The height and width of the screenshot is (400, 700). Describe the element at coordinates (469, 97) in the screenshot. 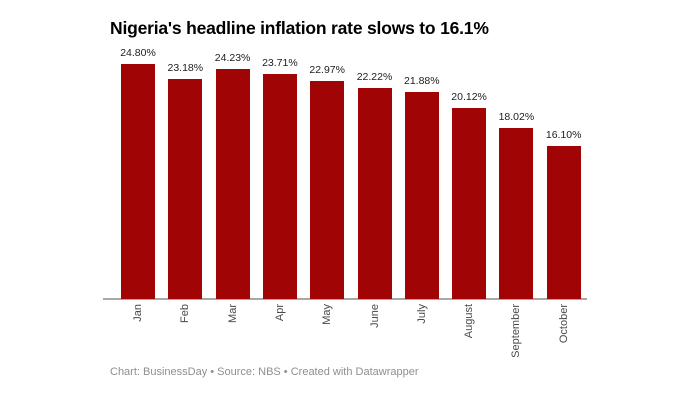

I see `bar-value-label: 20.12%` at that location.